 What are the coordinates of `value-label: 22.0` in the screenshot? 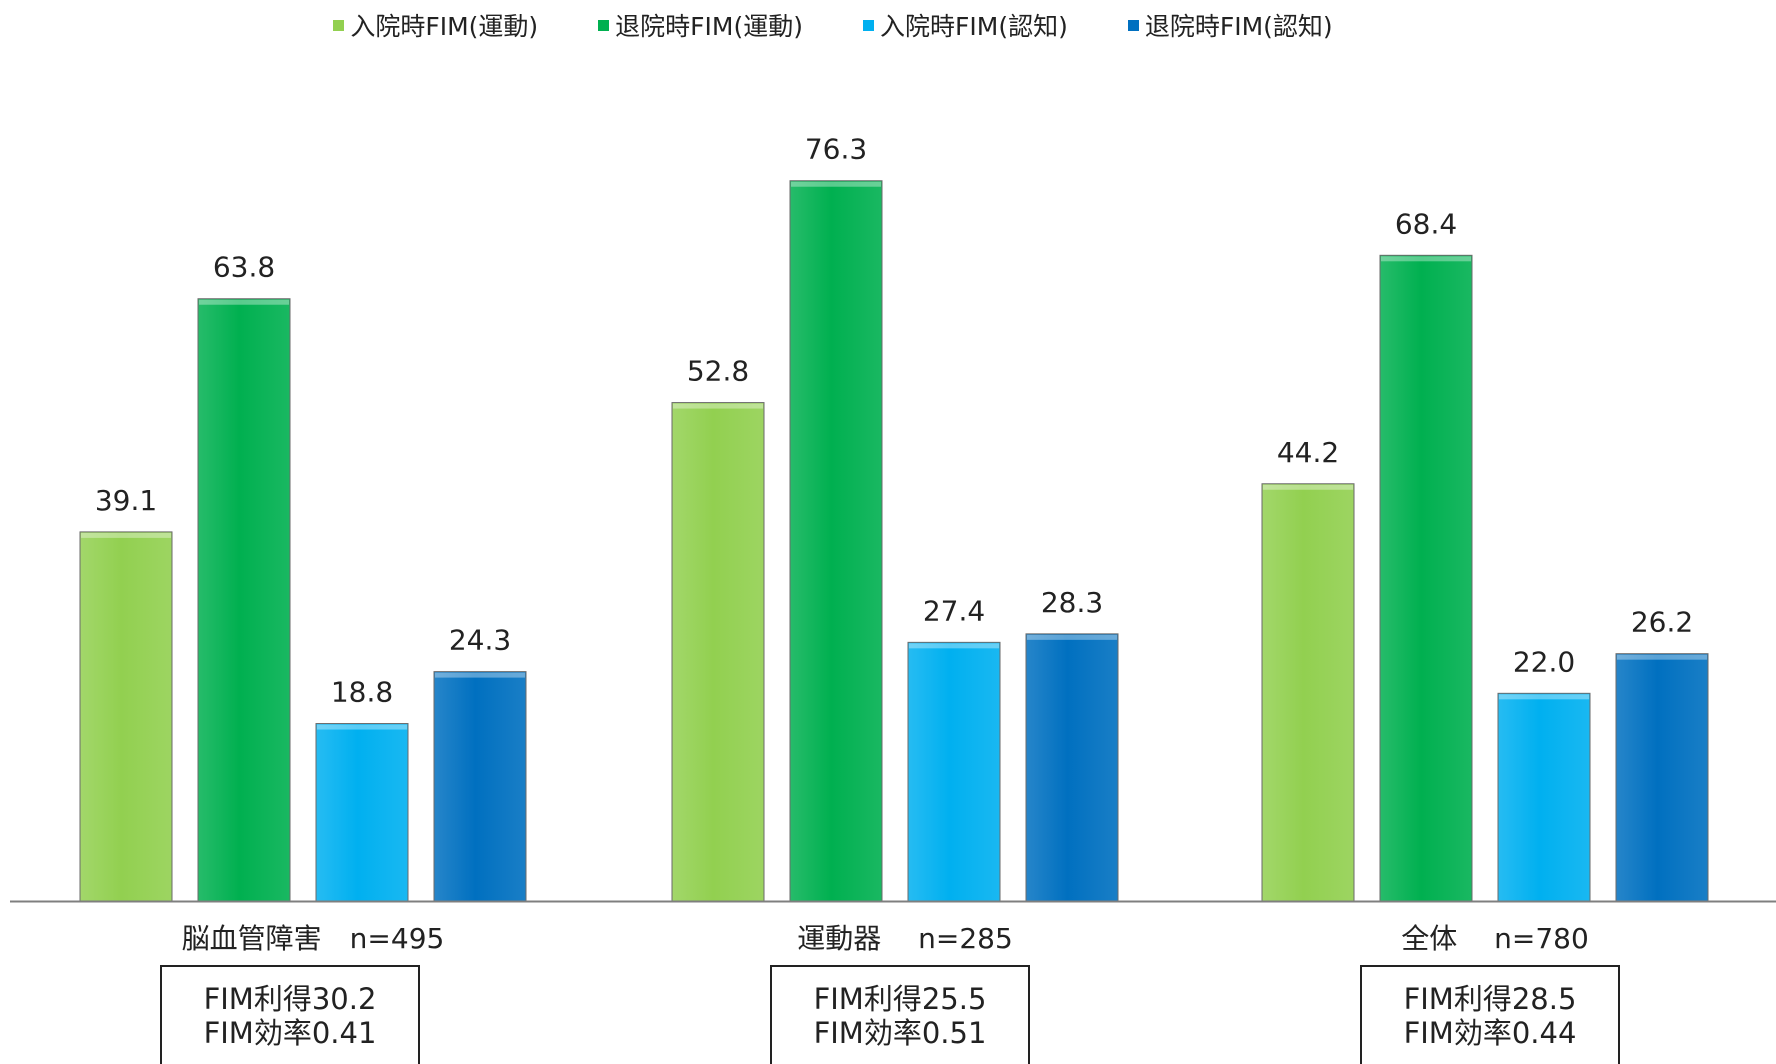 It's located at (1544, 661).